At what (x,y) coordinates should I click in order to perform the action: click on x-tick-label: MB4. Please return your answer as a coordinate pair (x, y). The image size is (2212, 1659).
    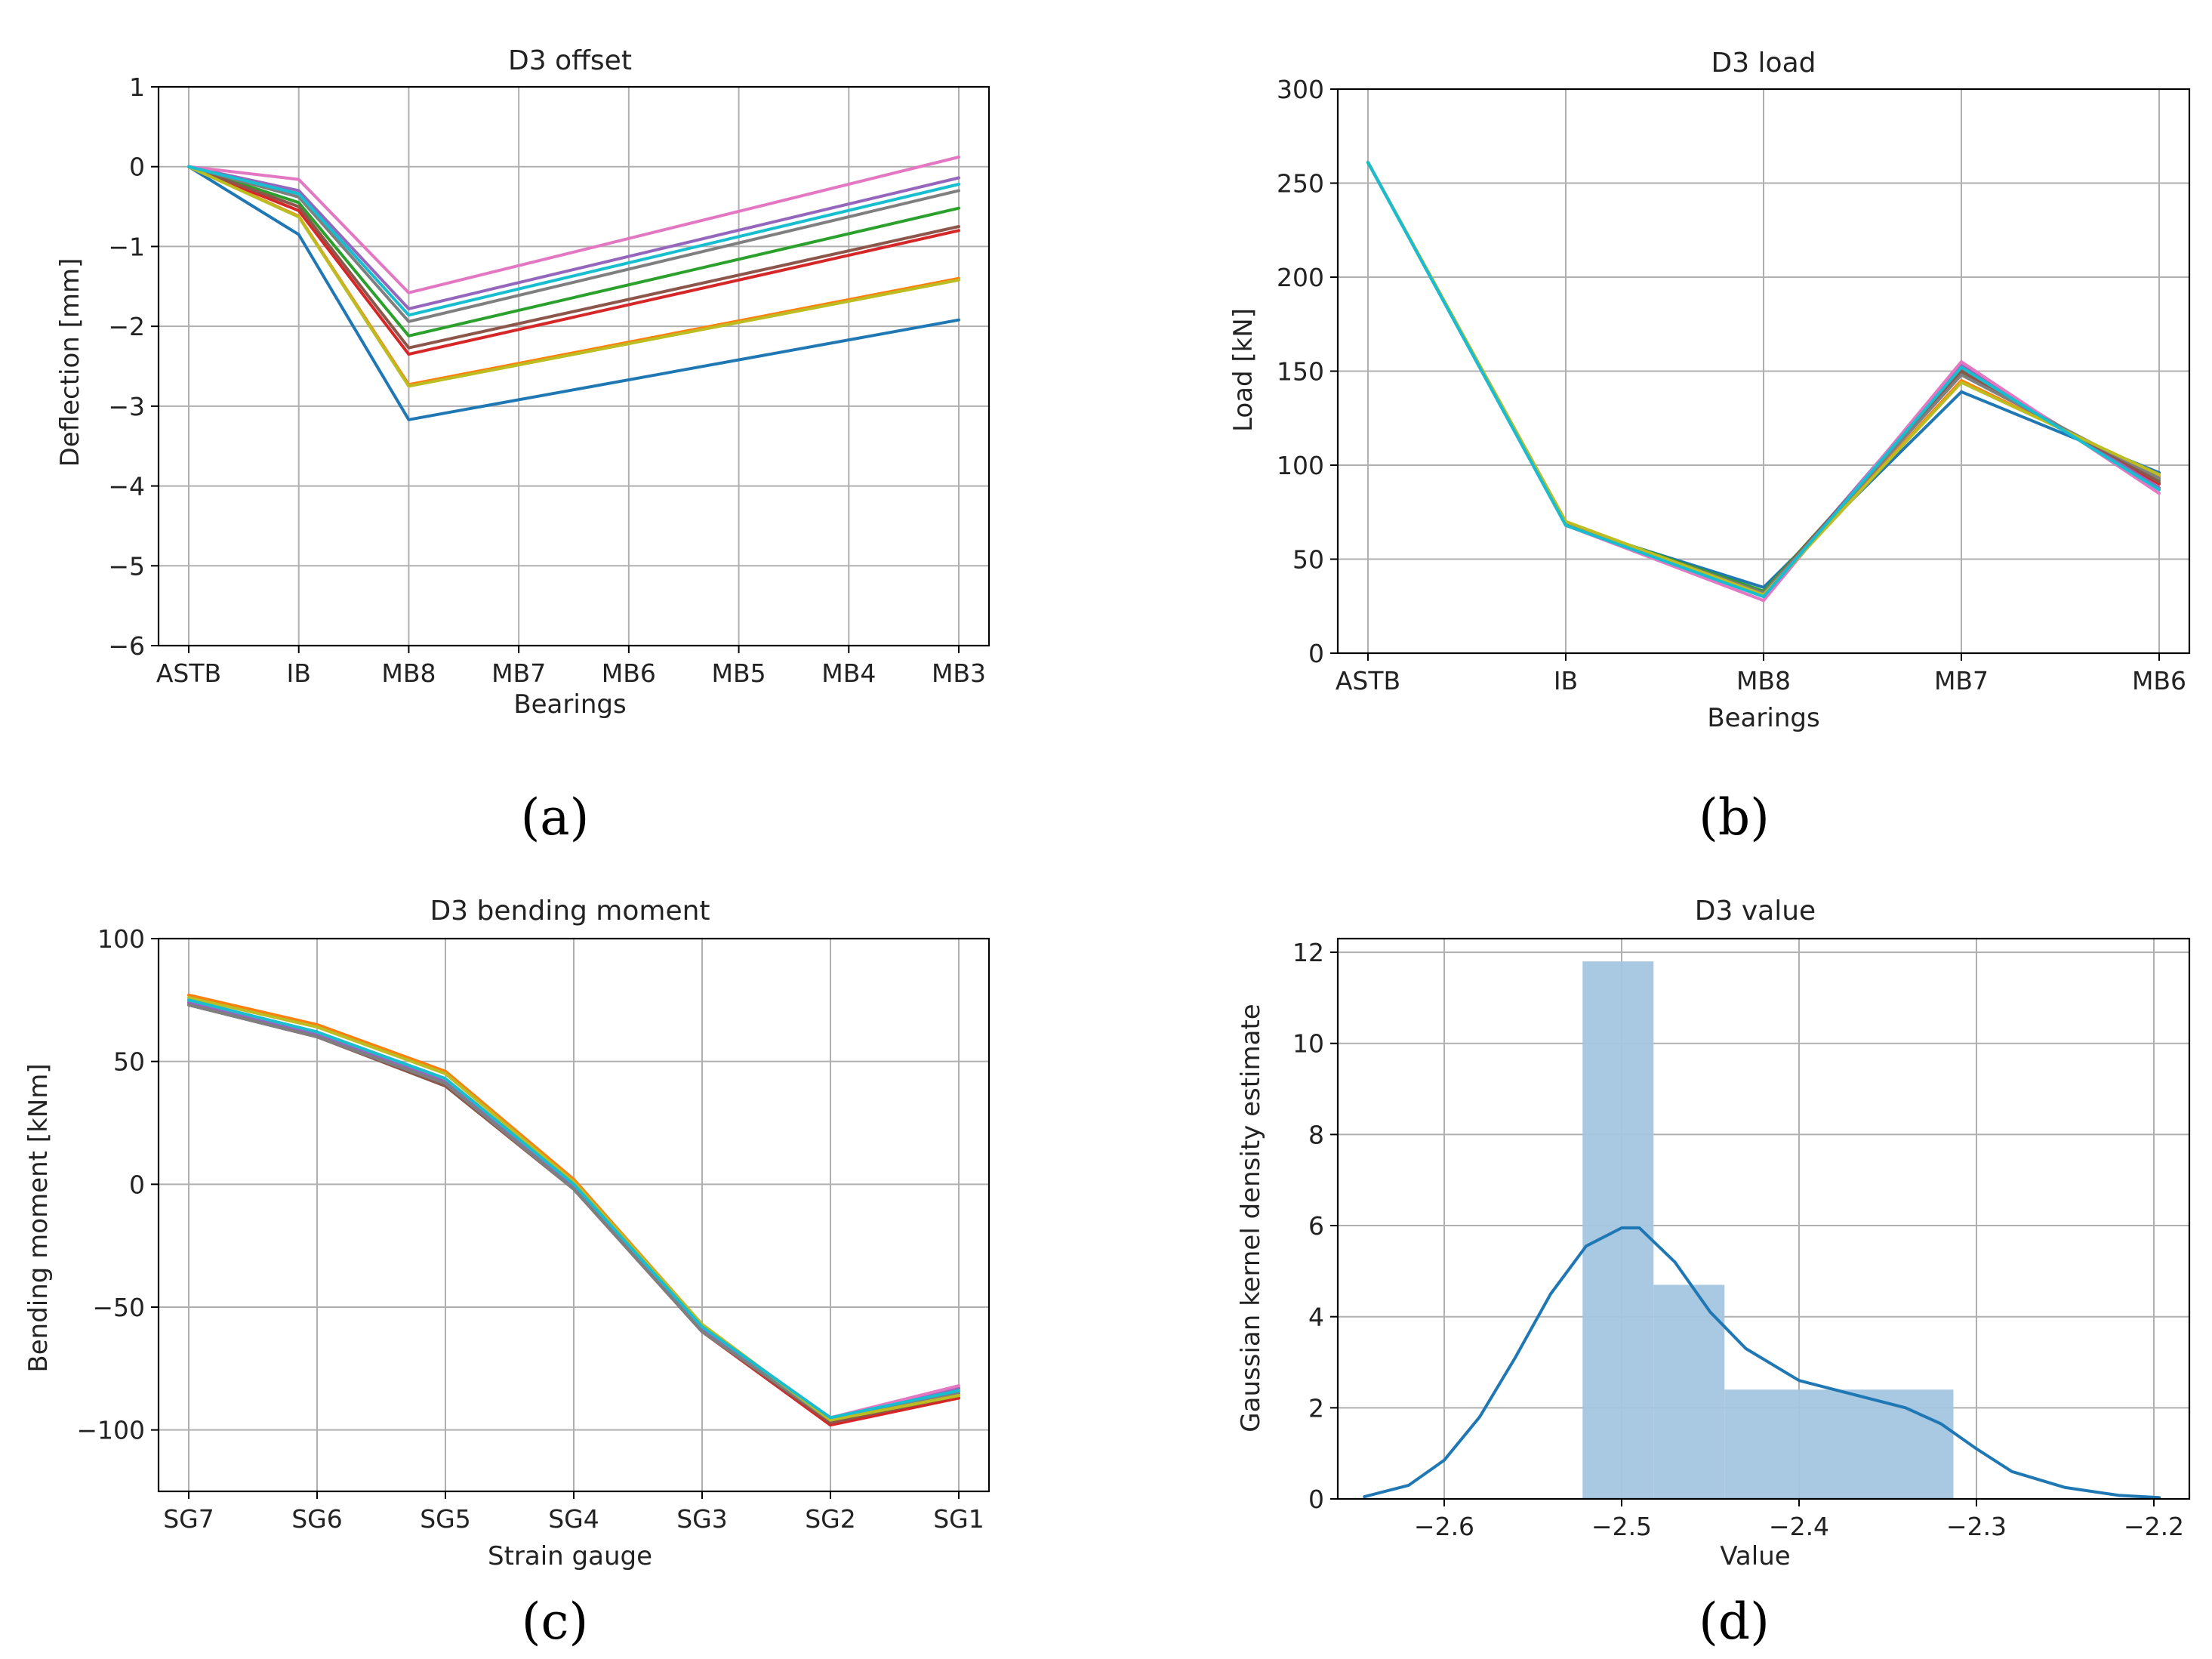
    Looking at the image, I should click on (848, 673).